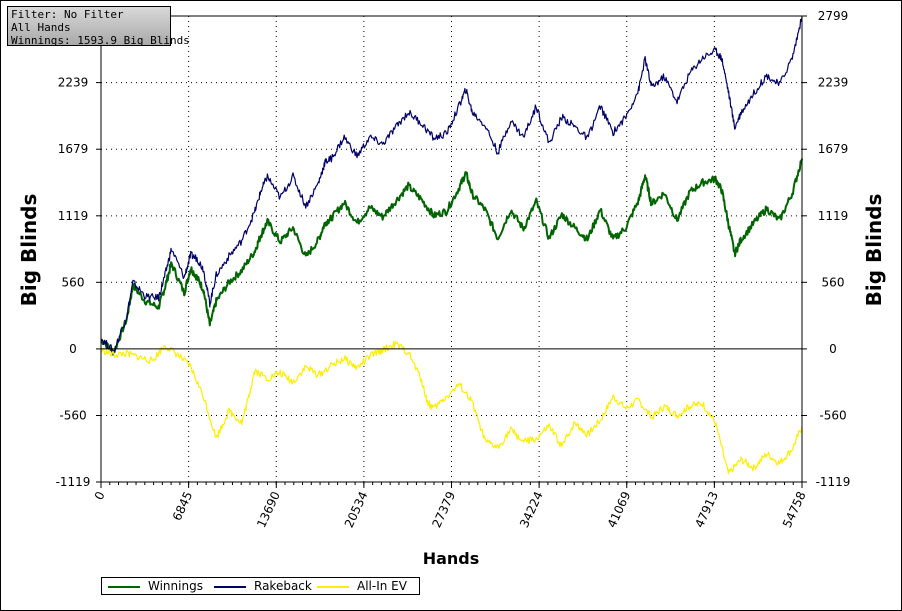  What do you see at coordinates (73, 349) in the screenshot?
I see `y-tick-label-left: 0` at bounding box center [73, 349].